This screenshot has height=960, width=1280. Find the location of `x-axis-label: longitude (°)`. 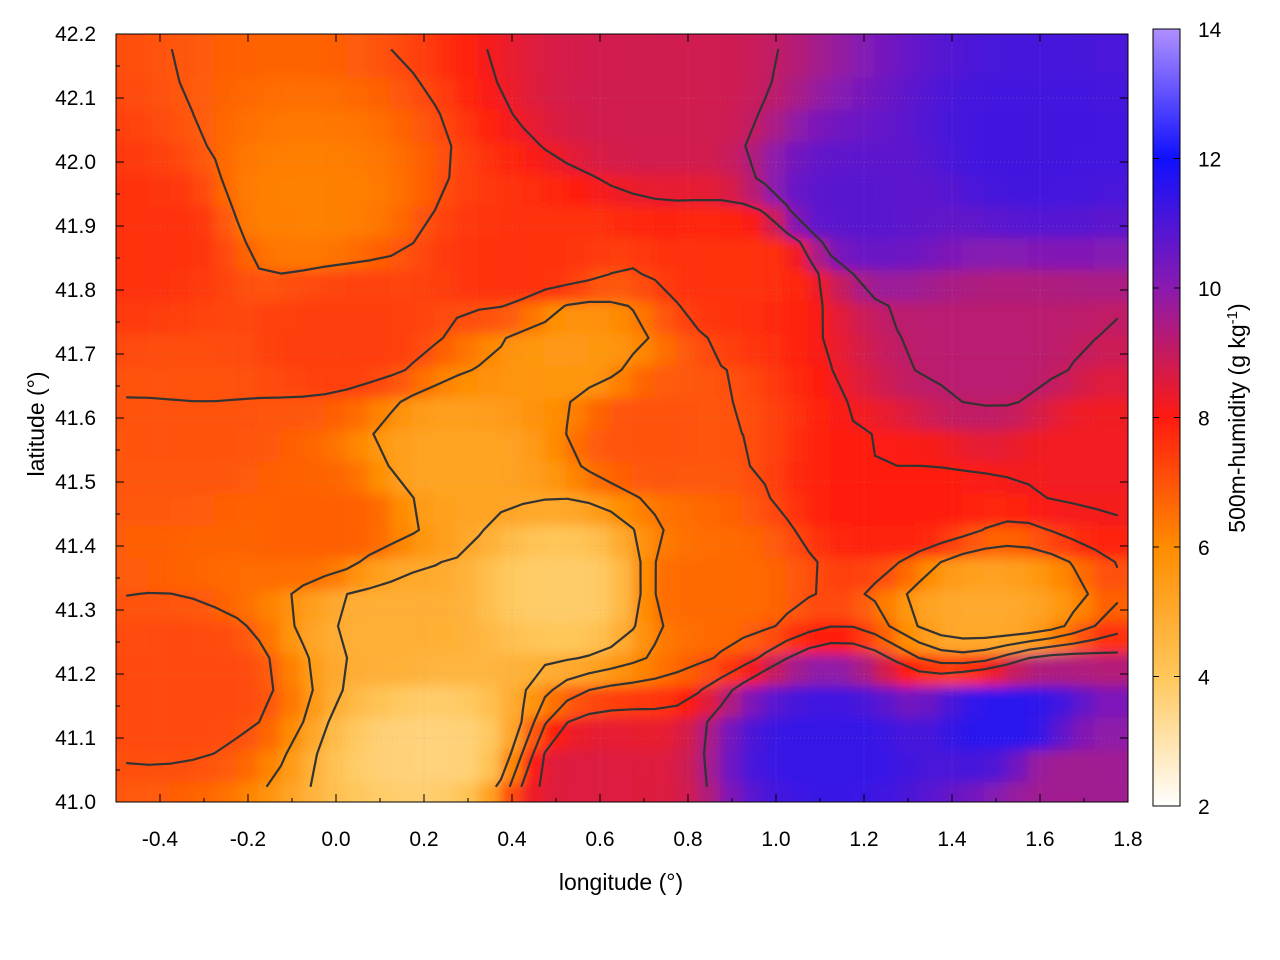

x-axis-label: longitude (°) is located at coordinates (621, 882).